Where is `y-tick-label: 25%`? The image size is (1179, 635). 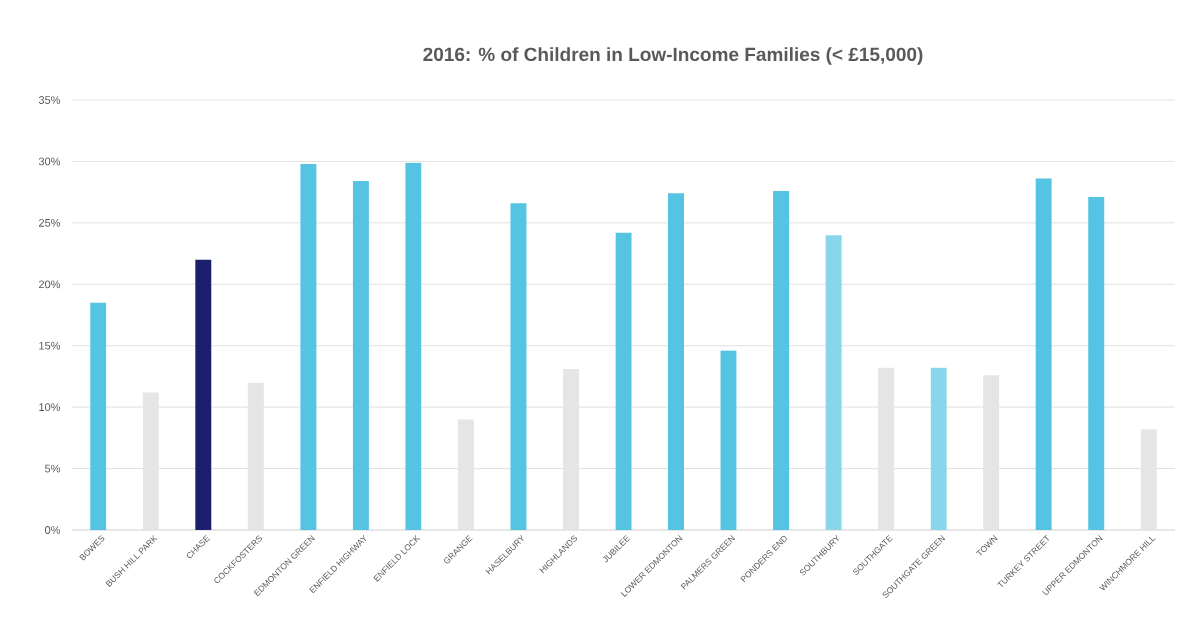
y-tick-label: 25% is located at coordinates (50, 222).